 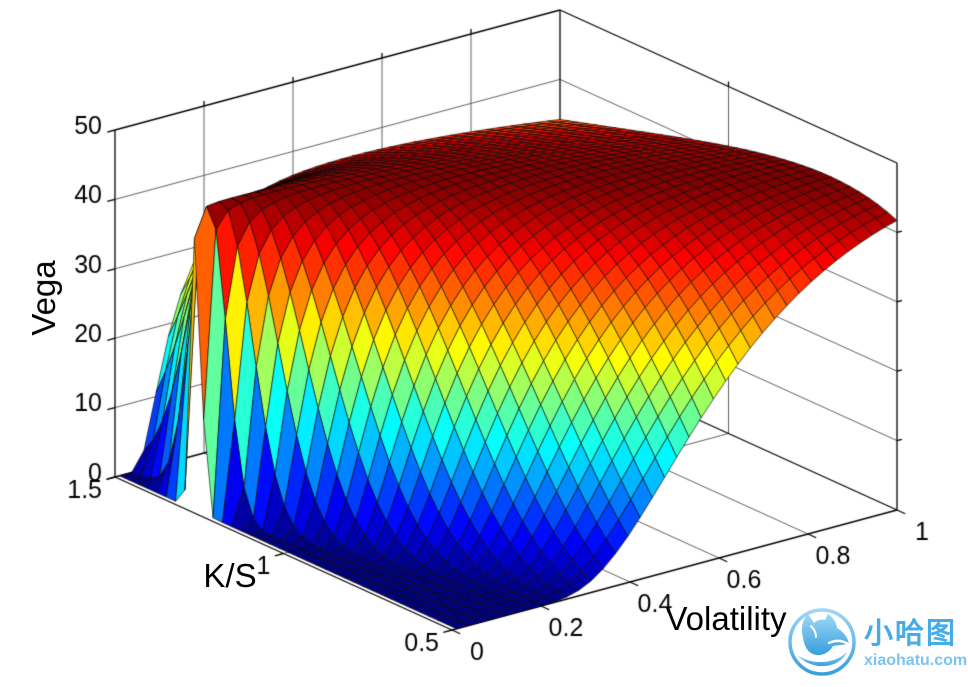 I want to click on watermark-brand-text: 小哈图, so click(x=911, y=634).